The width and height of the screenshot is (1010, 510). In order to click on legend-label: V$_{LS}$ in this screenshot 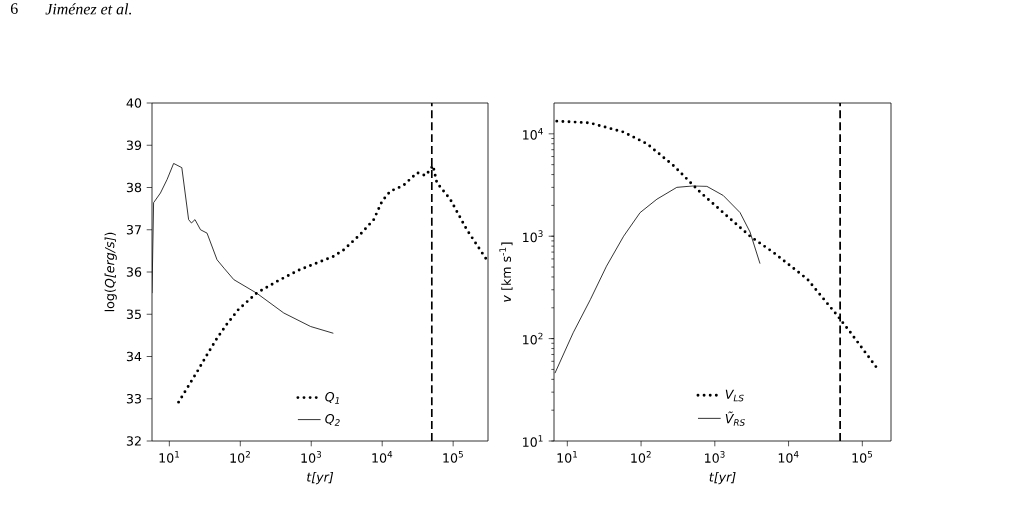, I will do `click(734, 395)`.